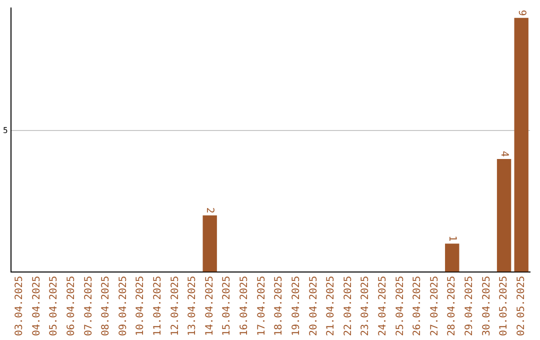  What do you see at coordinates (54, 306) in the screenshot?
I see `x-tick-label: 05.04.2025` at bounding box center [54, 306].